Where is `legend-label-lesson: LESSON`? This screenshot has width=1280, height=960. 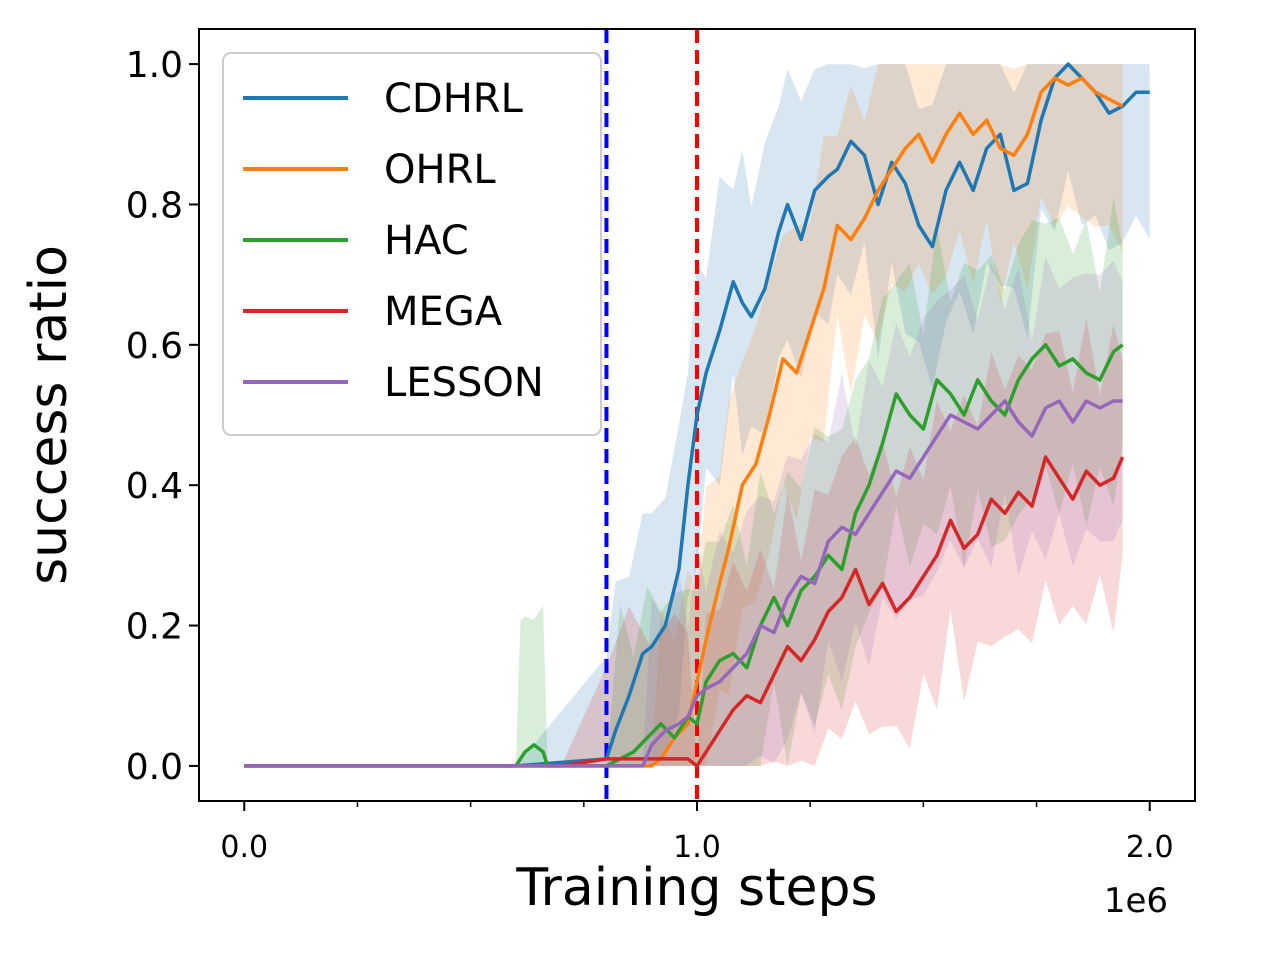
legend-label-lesson: LESSON is located at coordinates (464, 383).